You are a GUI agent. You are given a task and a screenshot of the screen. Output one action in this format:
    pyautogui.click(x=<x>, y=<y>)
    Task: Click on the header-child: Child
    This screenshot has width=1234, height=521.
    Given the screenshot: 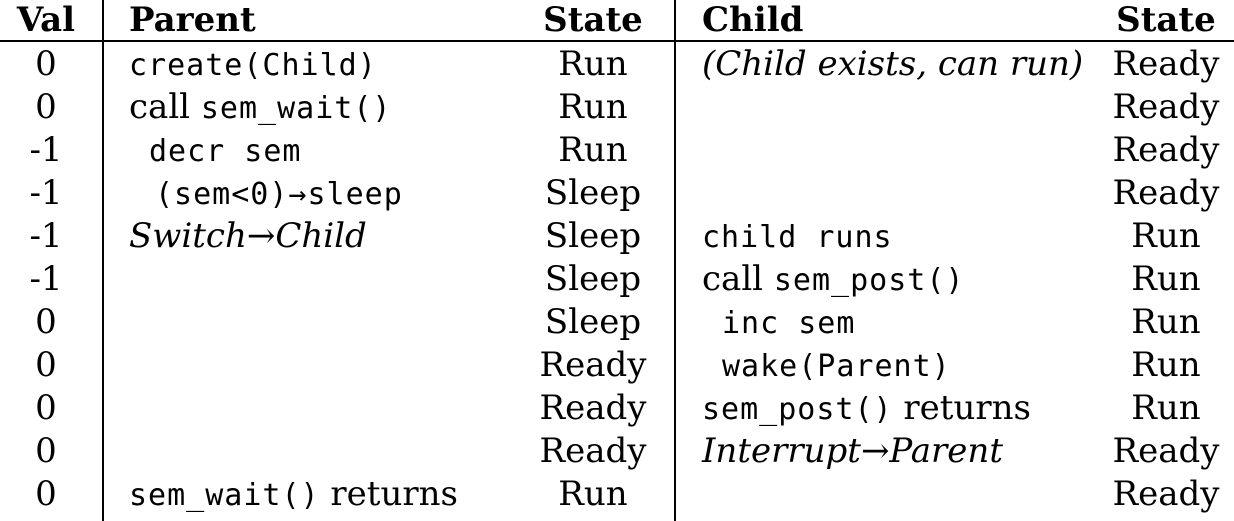 What is the action you would take?
    pyautogui.click(x=753, y=20)
    